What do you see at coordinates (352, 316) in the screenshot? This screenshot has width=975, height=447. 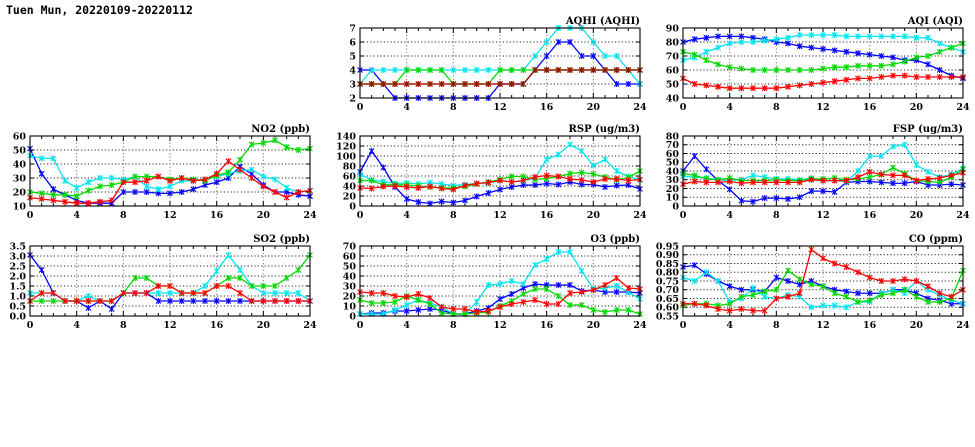 I see `y-tick-label: 0` at bounding box center [352, 316].